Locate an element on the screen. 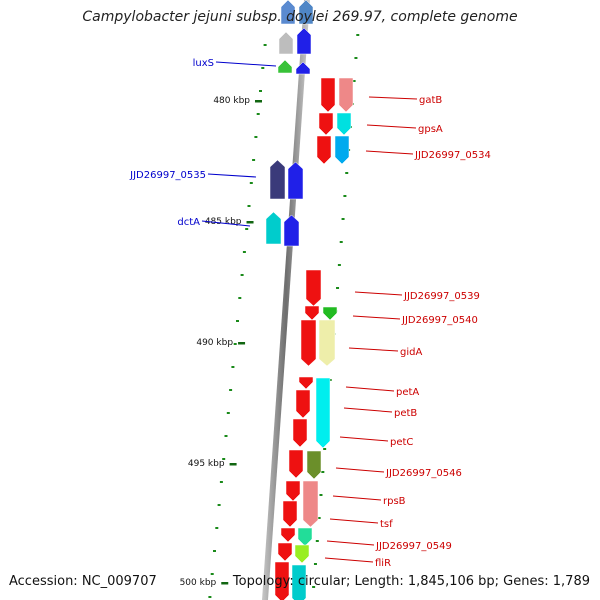 This screenshot has width=600, height=600. gene-label-JJD26997_0540: JJD26997_0540 is located at coordinates (439, 320).